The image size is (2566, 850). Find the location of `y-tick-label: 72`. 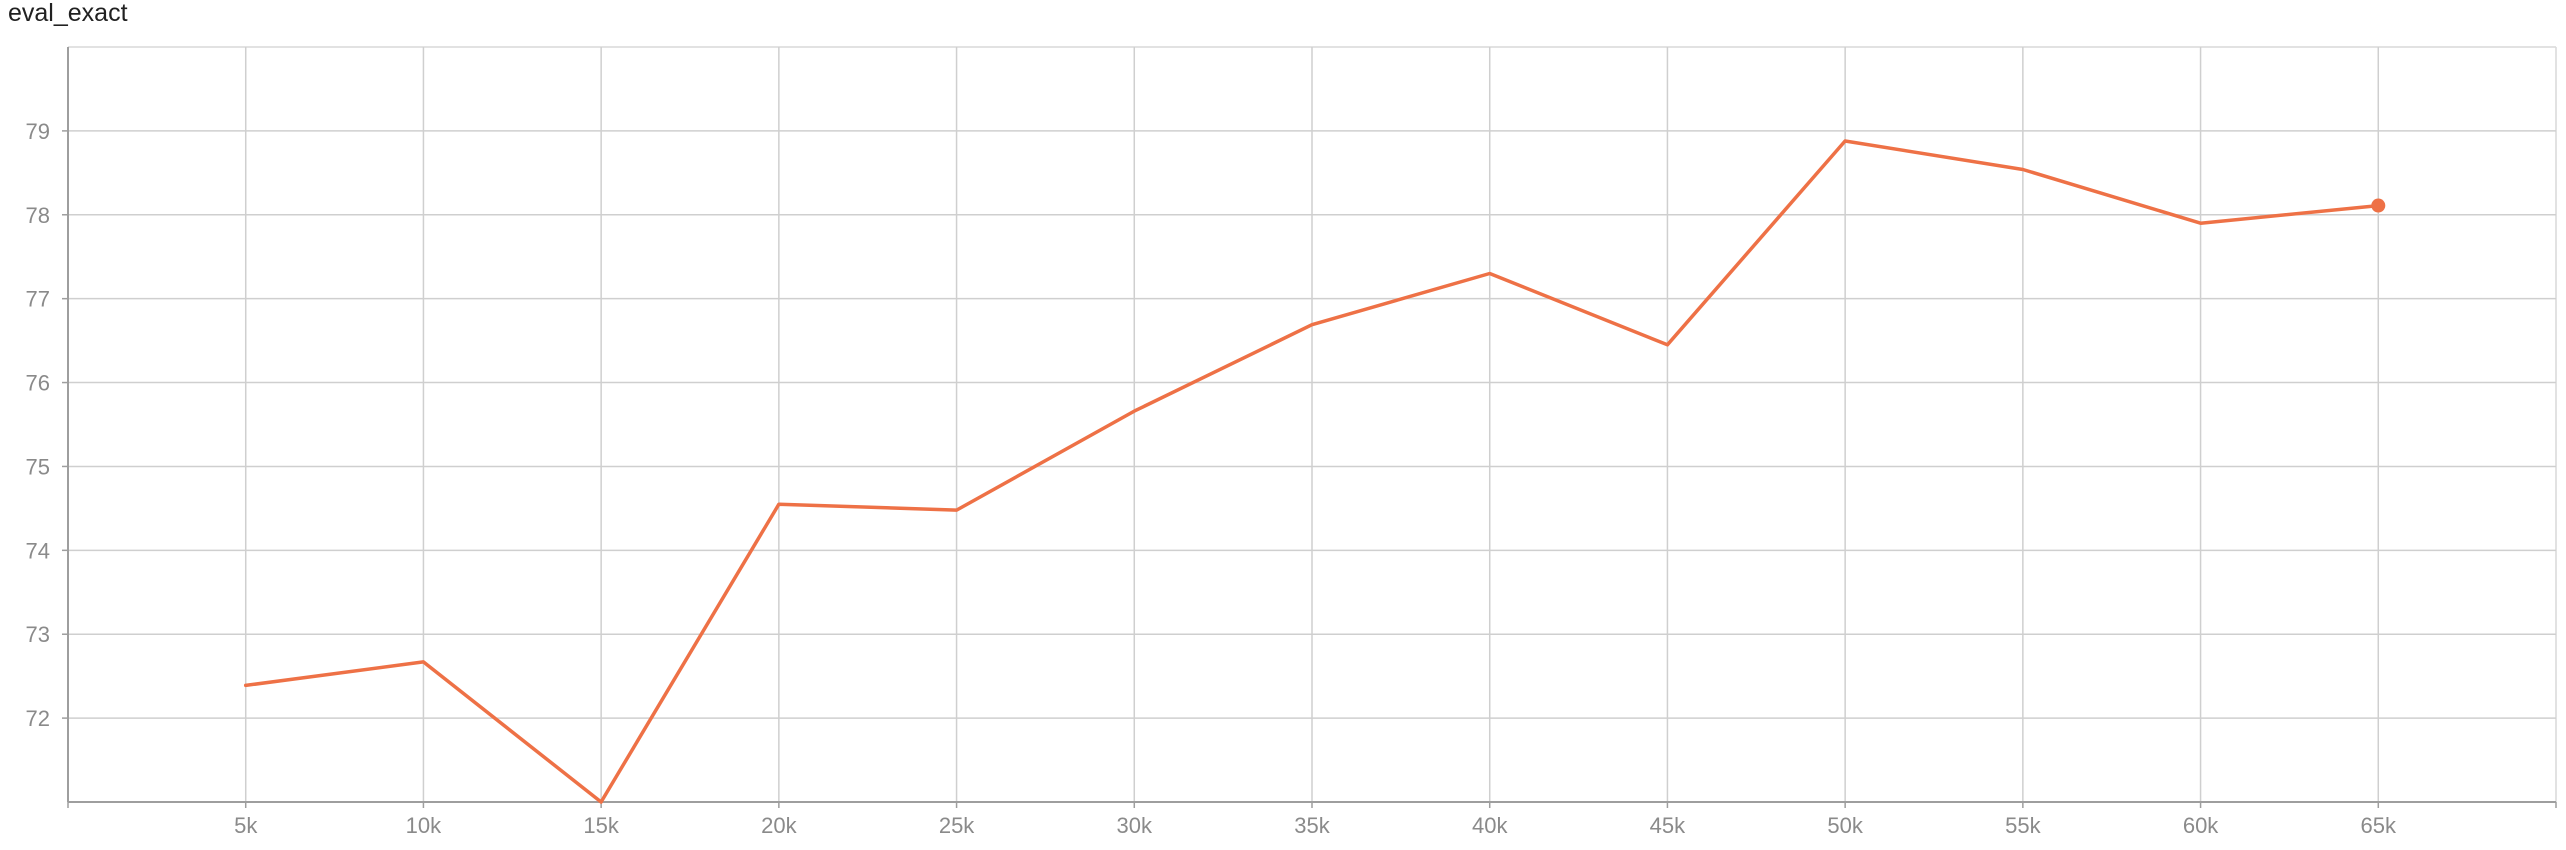

y-tick-label: 72 is located at coordinates (38, 718).